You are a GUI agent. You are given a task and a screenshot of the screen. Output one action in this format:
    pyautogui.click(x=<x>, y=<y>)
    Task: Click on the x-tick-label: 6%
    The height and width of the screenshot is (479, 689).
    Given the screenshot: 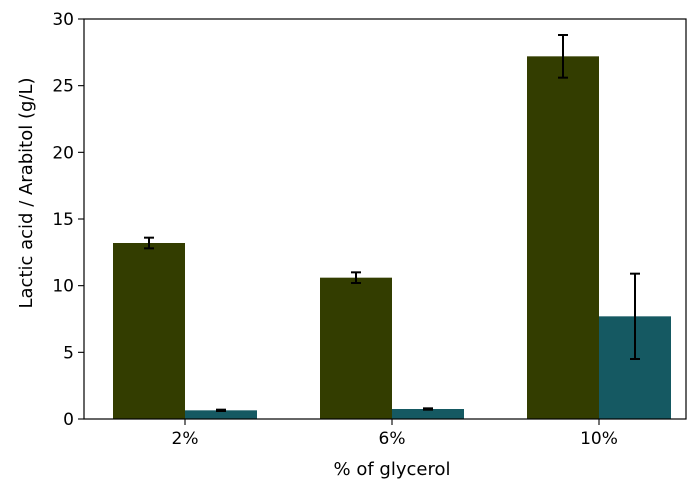 What is the action you would take?
    pyautogui.click(x=392, y=439)
    